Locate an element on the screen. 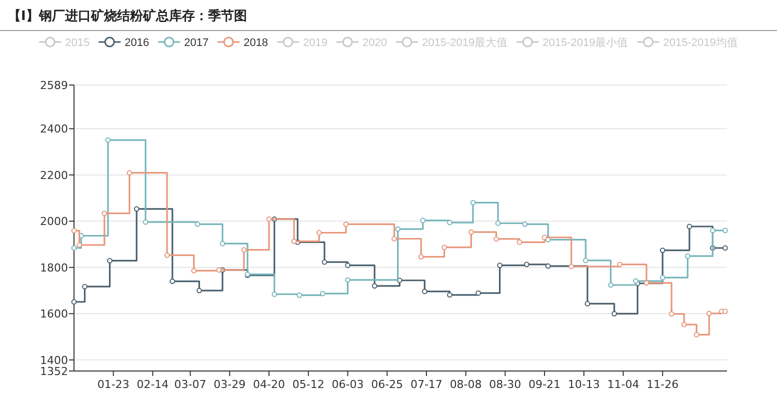  y-tick-label: 2589 is located at coordinates (54, 85).